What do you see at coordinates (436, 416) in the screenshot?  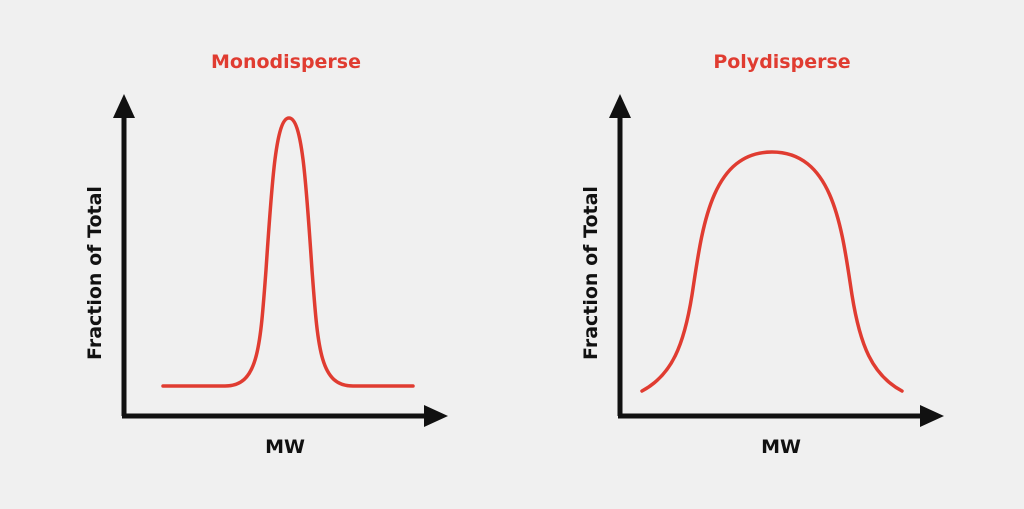 I see `monodisperse-x-arrow-icon` at bounding box center [436, 416].